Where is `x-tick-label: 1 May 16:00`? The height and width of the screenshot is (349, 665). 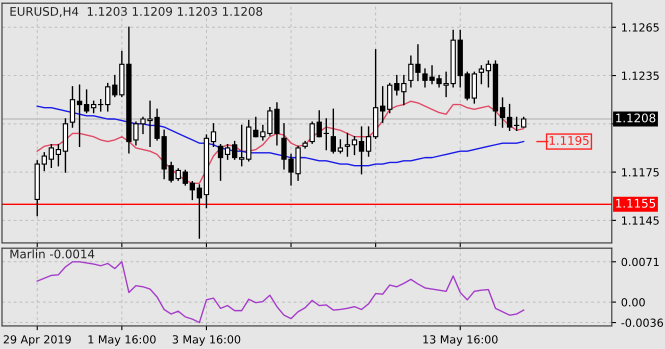
x-tick-label: 1 May 16:00 is located at coordinates (122, 340).